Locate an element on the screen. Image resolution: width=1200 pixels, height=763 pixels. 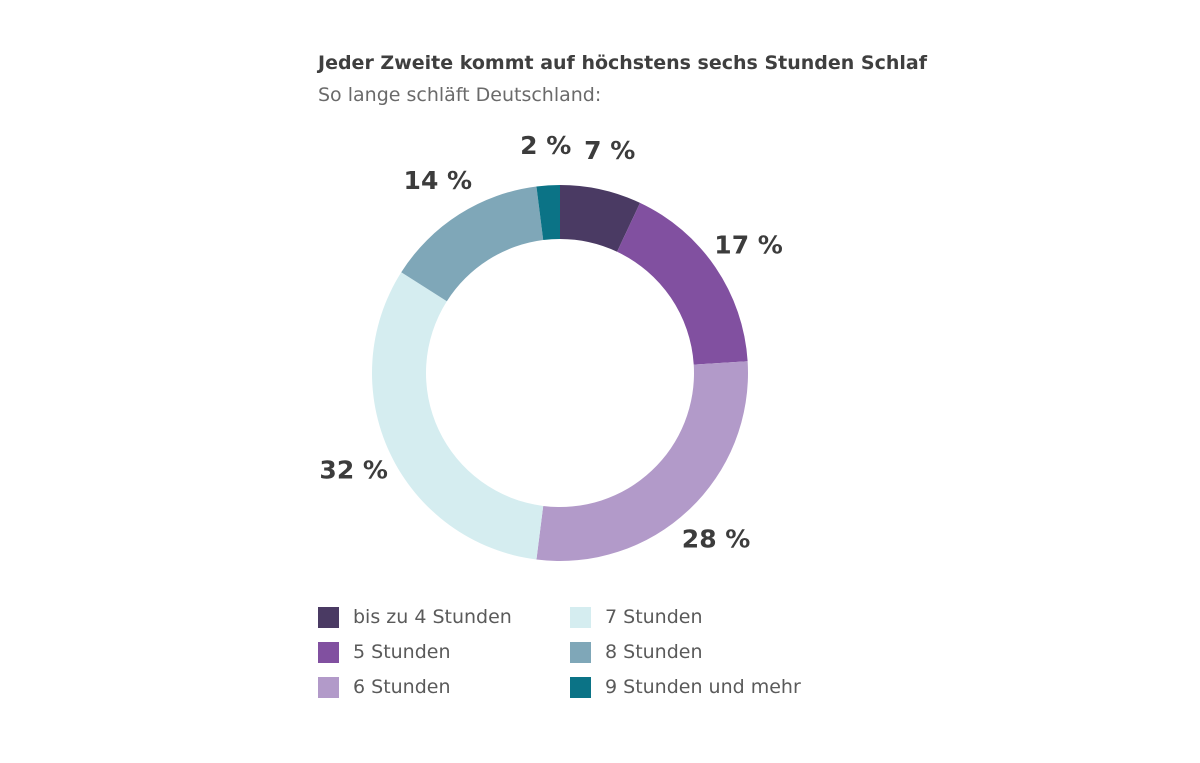
legend-item-8-stunden: 8 Stunden is located at coordinates (636, 652).